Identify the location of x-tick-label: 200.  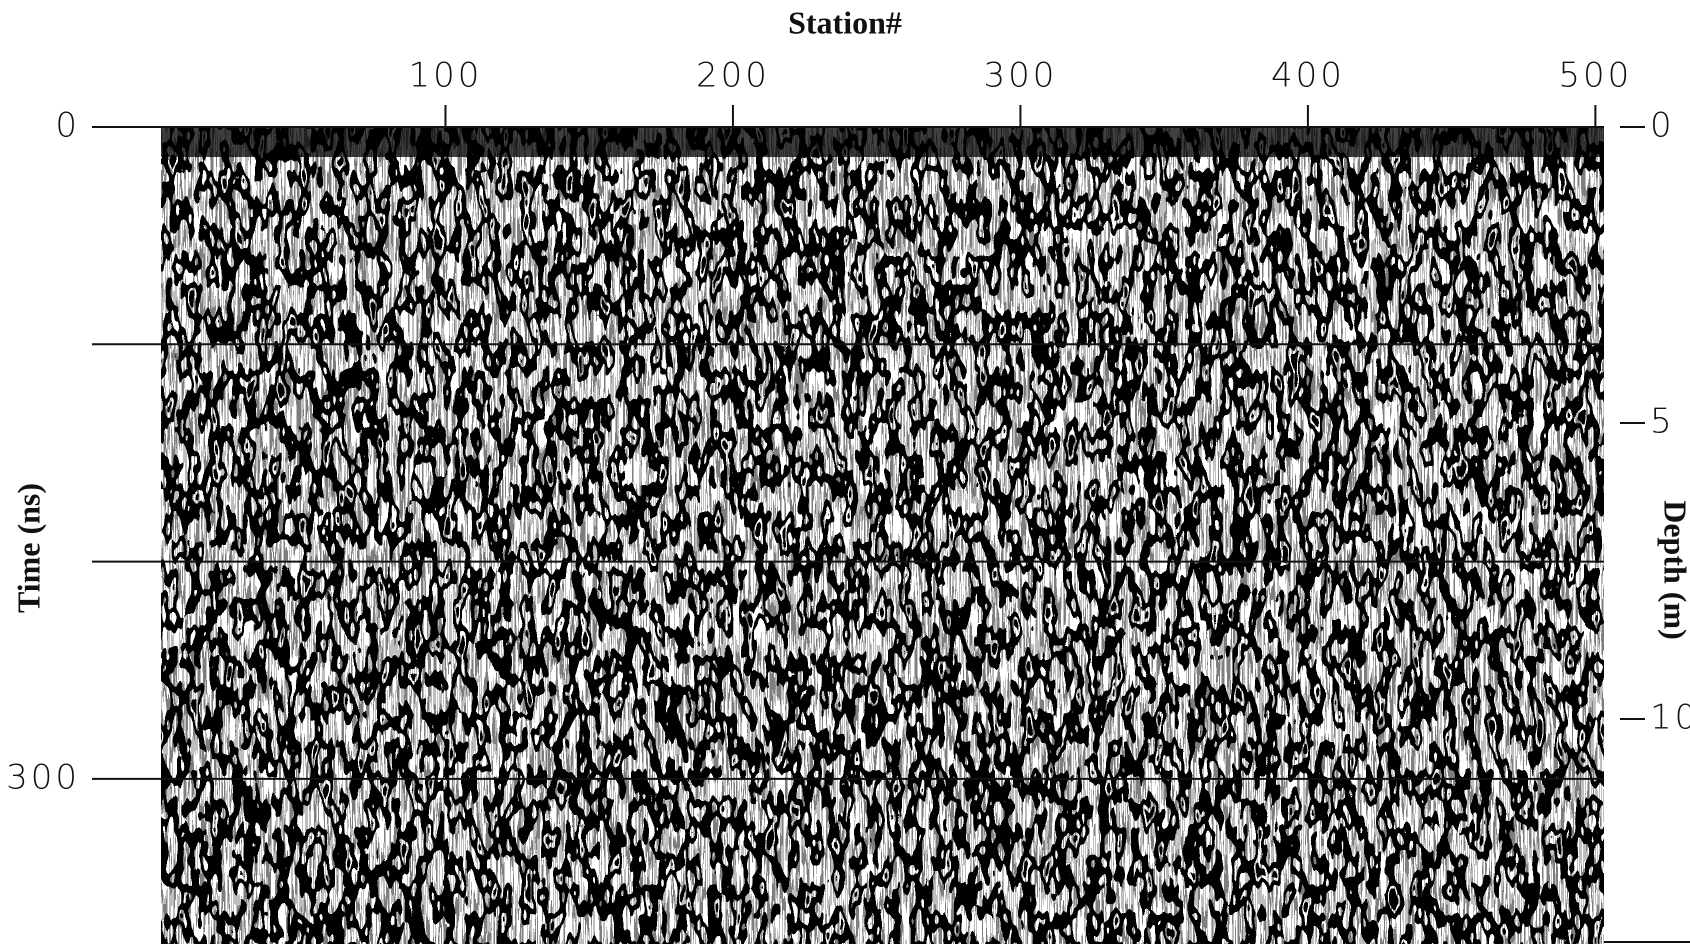
(733, 76).